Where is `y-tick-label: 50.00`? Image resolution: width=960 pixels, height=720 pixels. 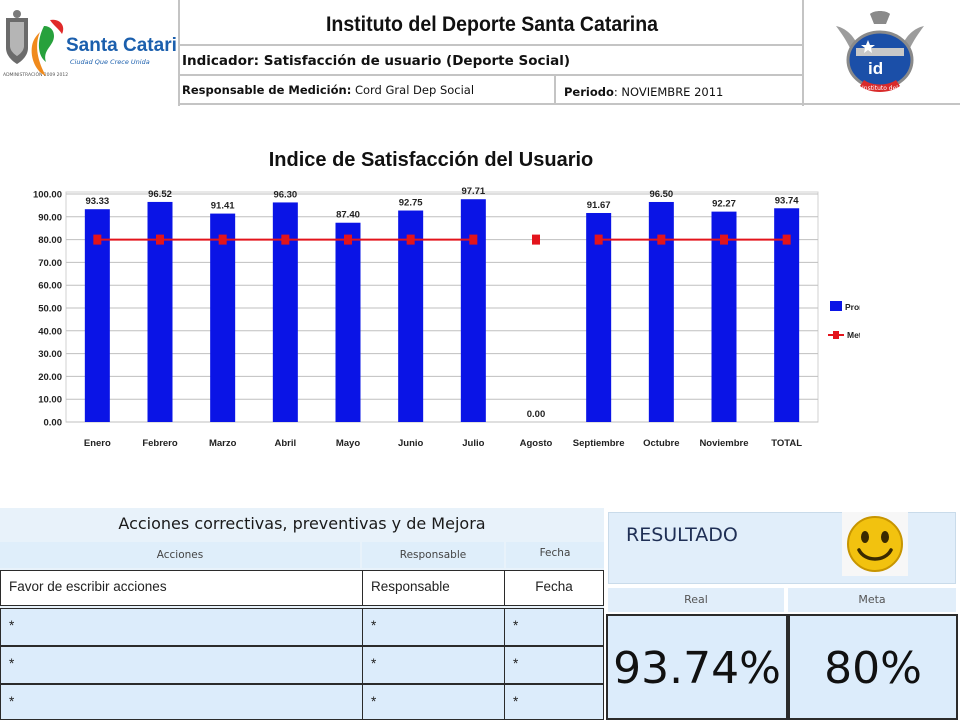
y-tick-label: 50.00 is located at coordinates (50, 309).